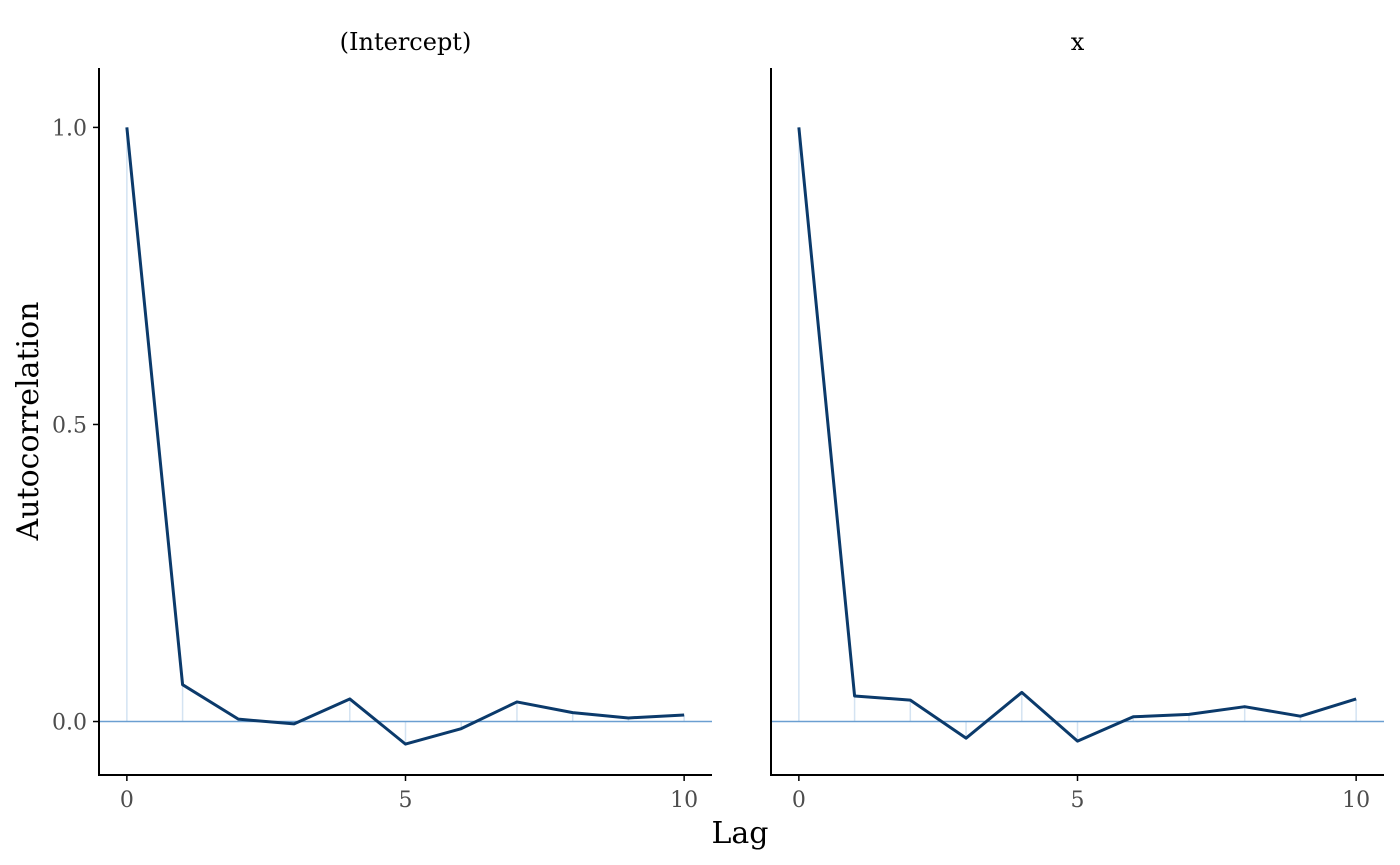 The width and height of the screenshot is (1400, 865). Describe the element at coordinates (739, 833) in the screenshot. I see `x-axis-title: Lag` at that location.